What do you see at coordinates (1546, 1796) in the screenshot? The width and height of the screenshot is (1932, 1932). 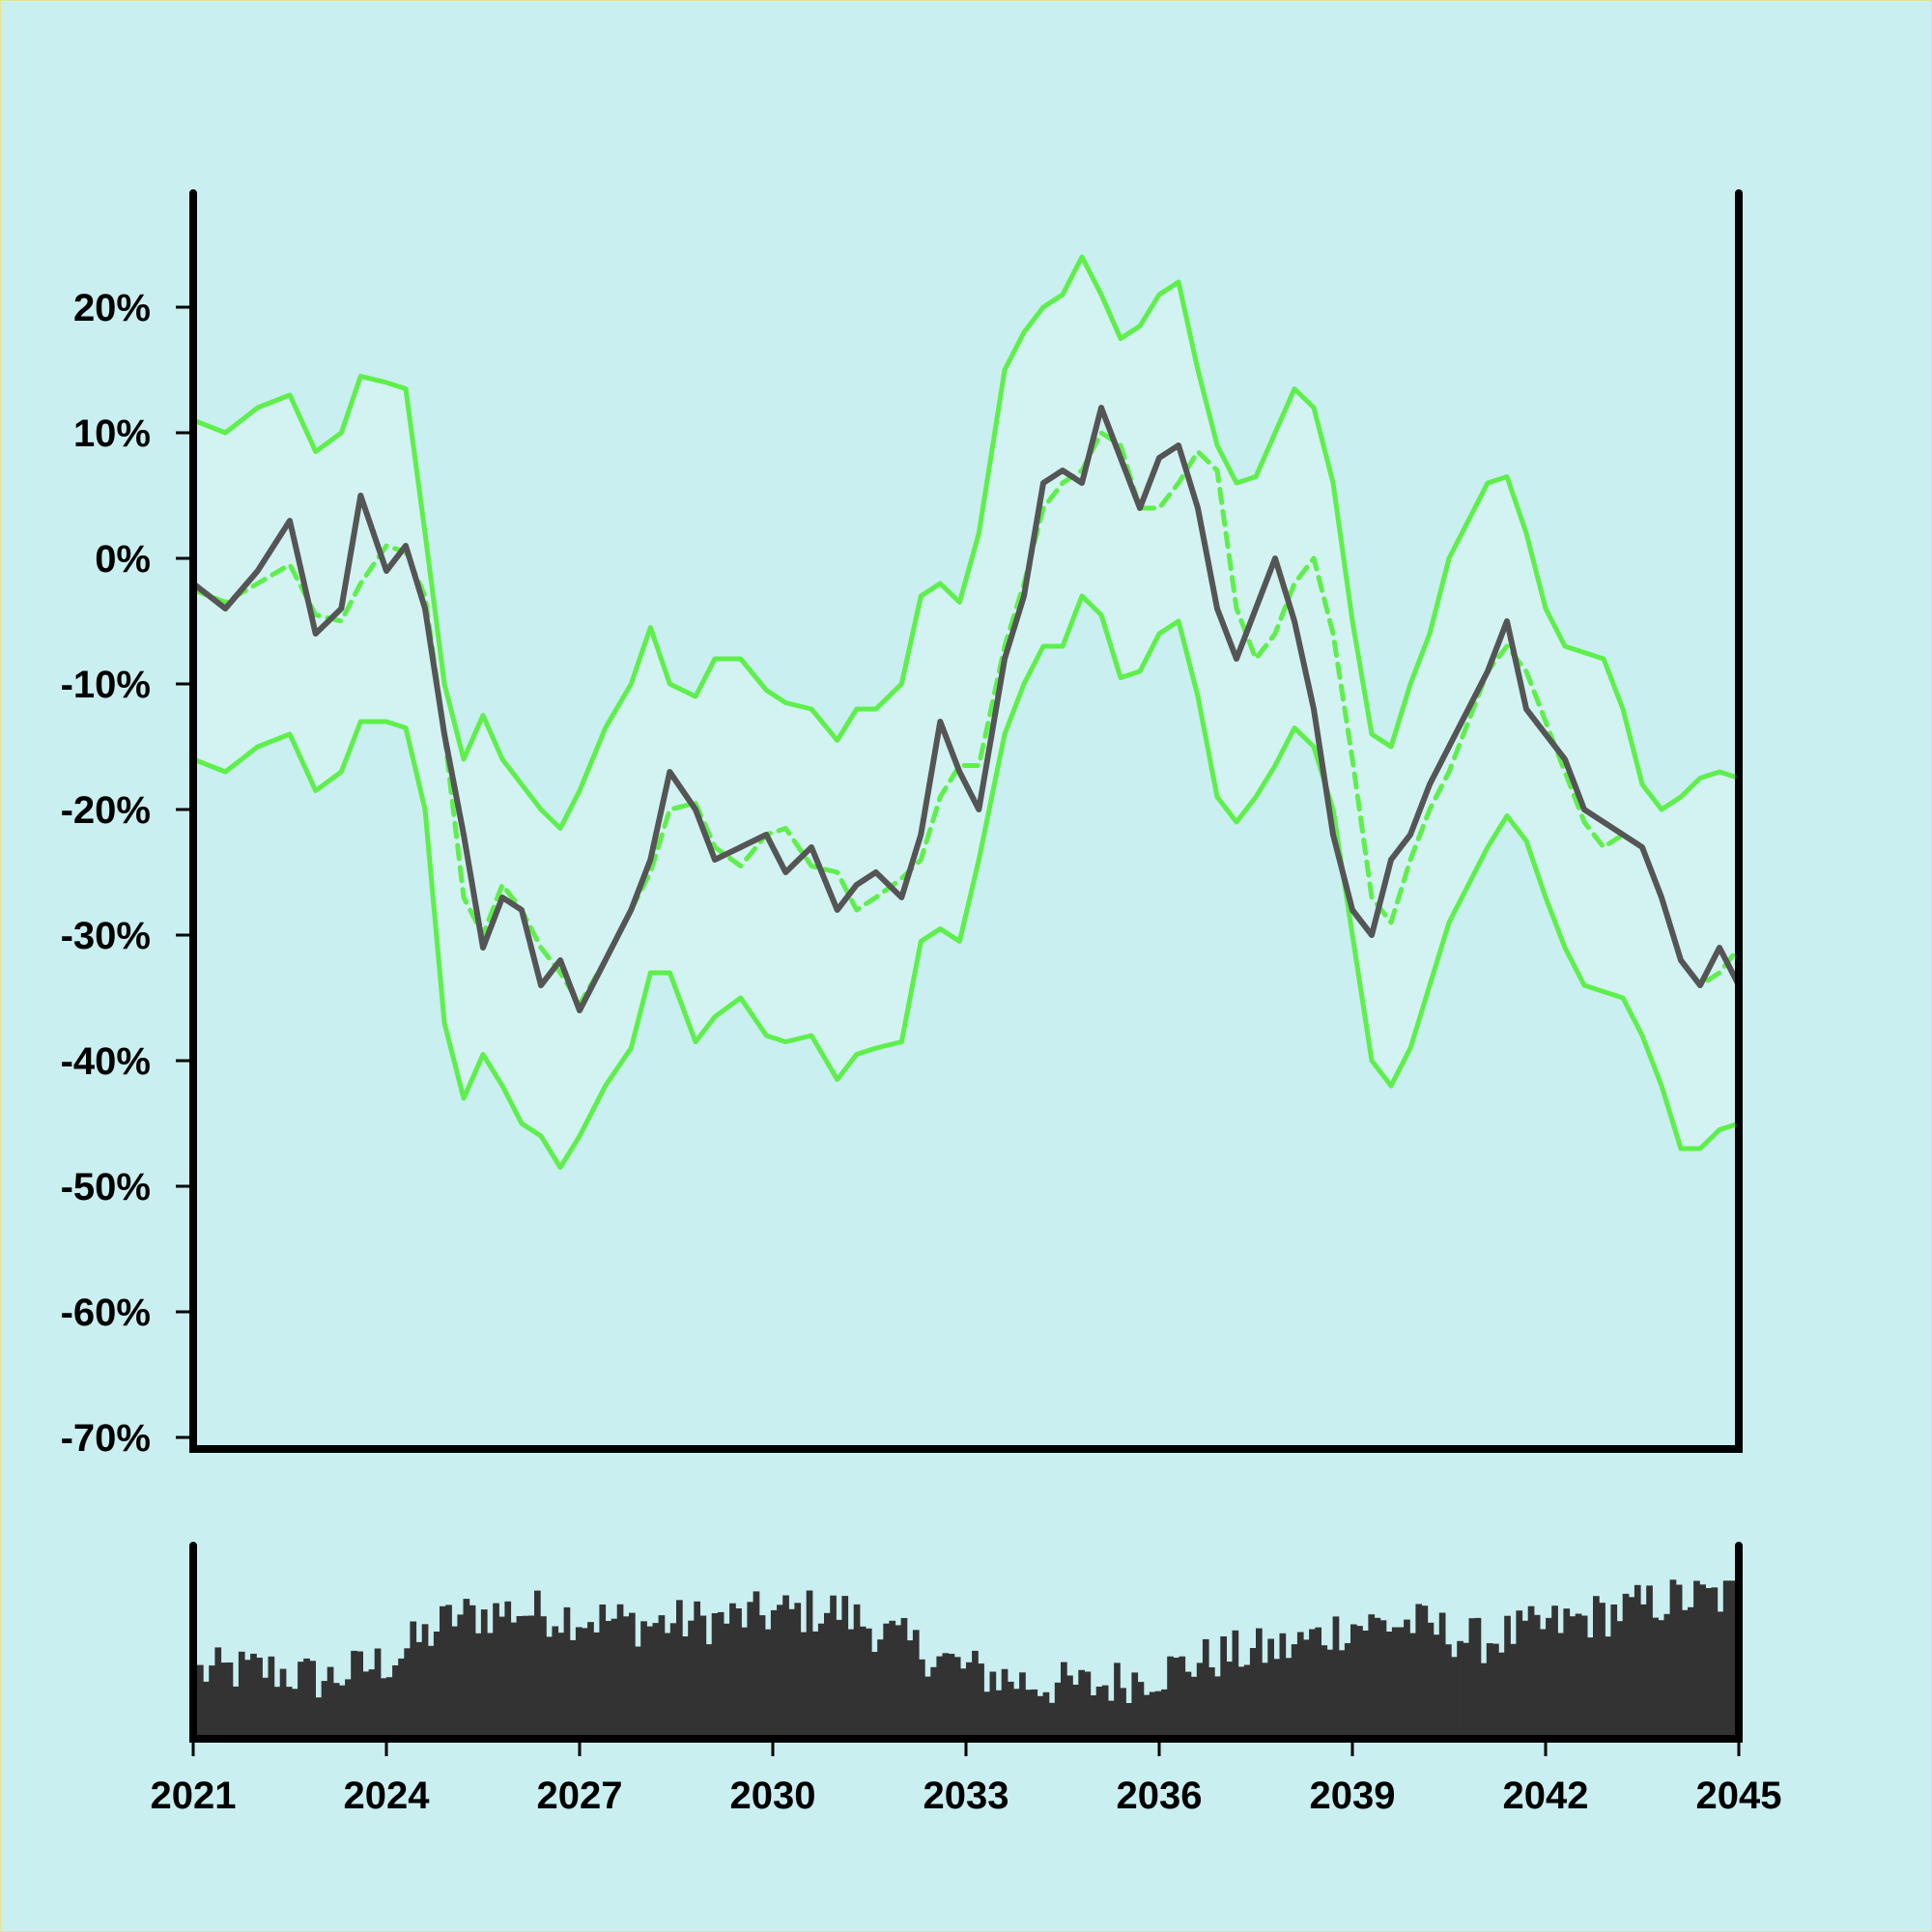 I see `x-tick-label: 2042` at bounding box center [1546, 1796].